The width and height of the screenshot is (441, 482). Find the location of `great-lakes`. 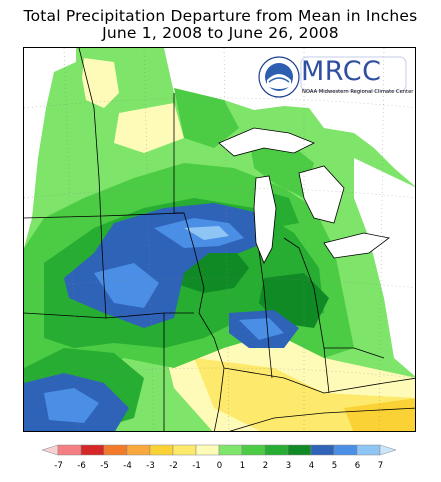

great-lakes is located at coordinates (304, 195).